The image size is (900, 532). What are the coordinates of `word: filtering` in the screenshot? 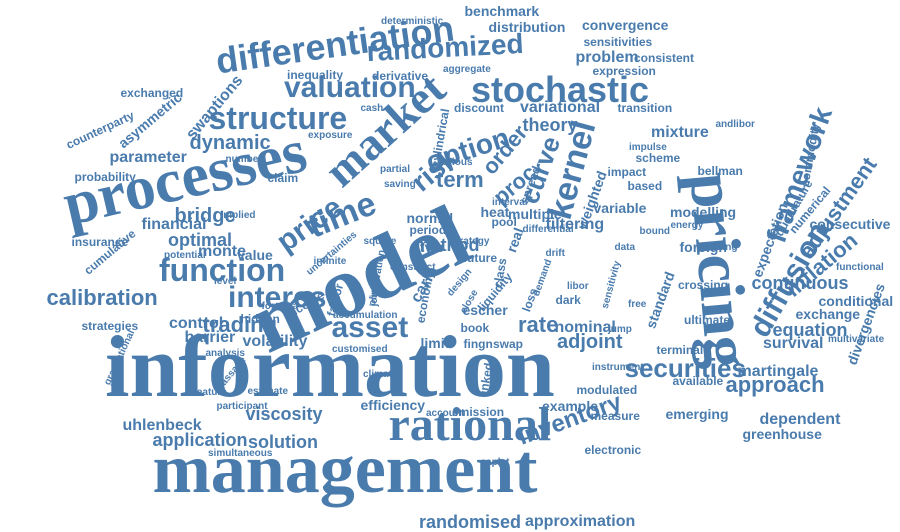 It's located at (575, 224).